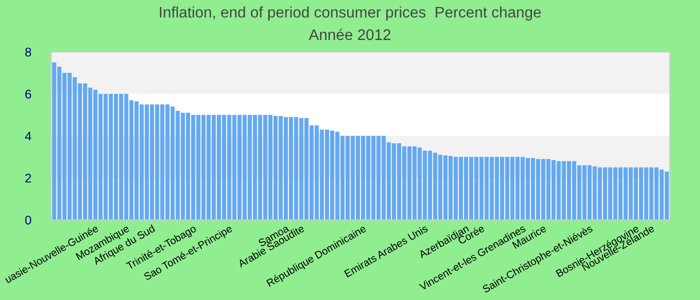 This screenshot has height=300, width=700. What do you see at coordinates (28, 178) in the screenshot?
I see `y-tick-label: 2` at bounding box center [28, 178].